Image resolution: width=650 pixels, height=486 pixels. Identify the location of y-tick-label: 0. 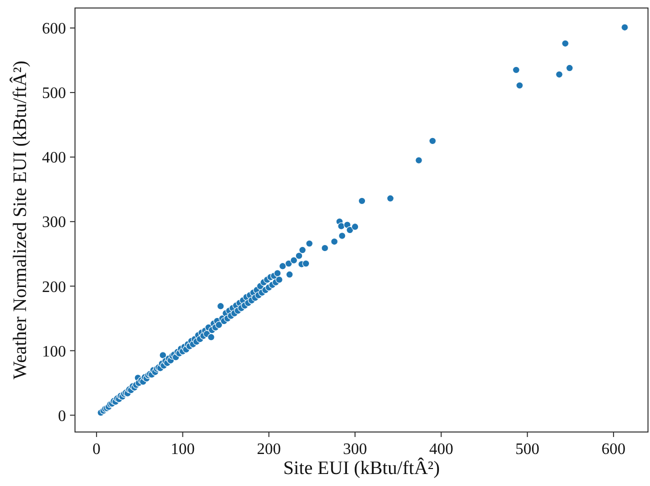
(62, 416).